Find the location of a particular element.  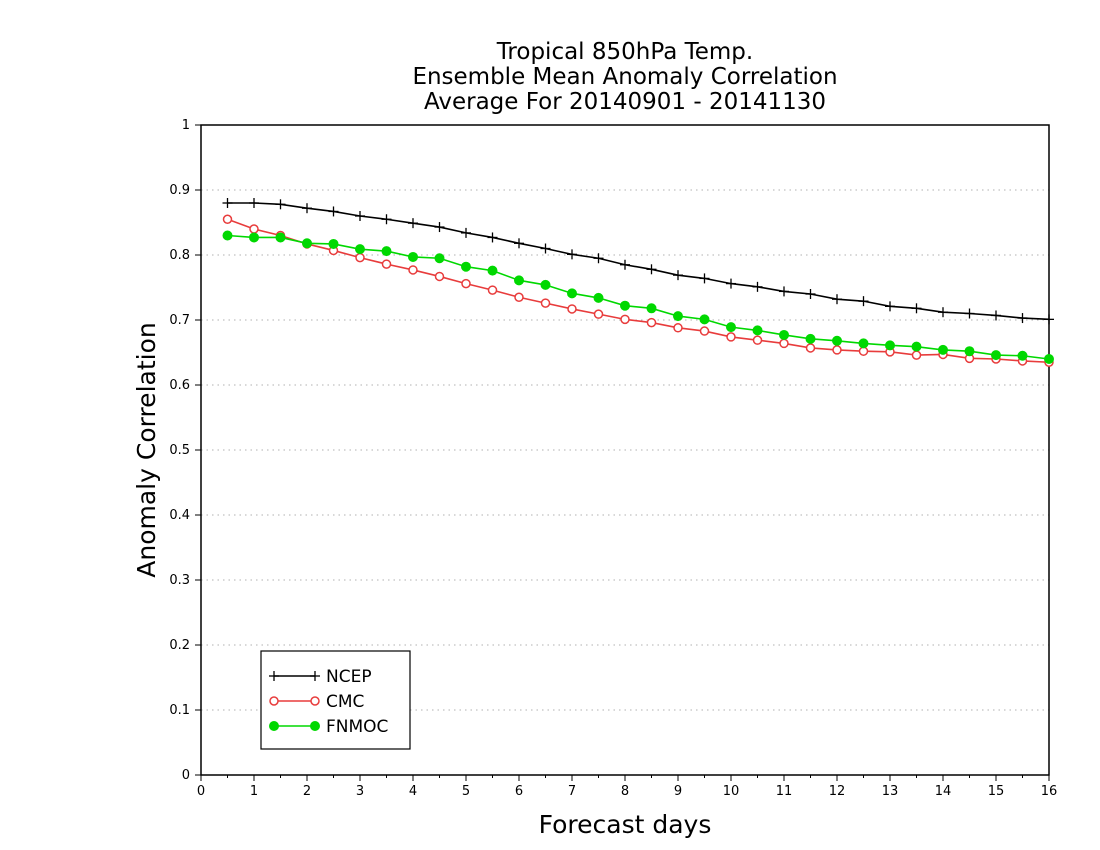

series-fnmoc is located at coordinates (638, 297).